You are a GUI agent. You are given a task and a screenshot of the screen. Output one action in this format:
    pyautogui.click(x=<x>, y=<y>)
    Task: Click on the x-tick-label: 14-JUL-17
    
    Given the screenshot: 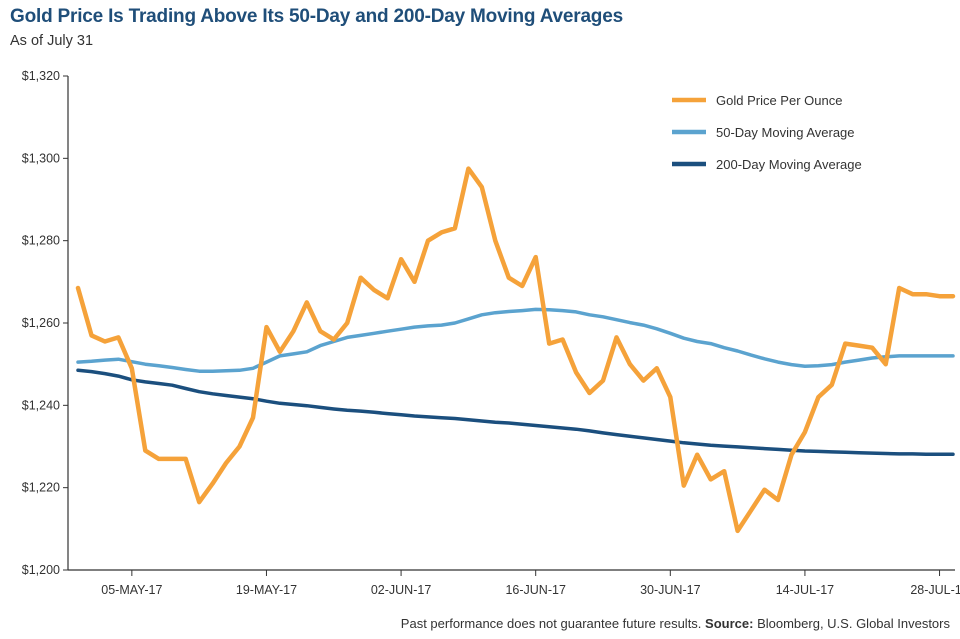 What is the action you would take?
    pyautogui.click(x=805, y=590)
    